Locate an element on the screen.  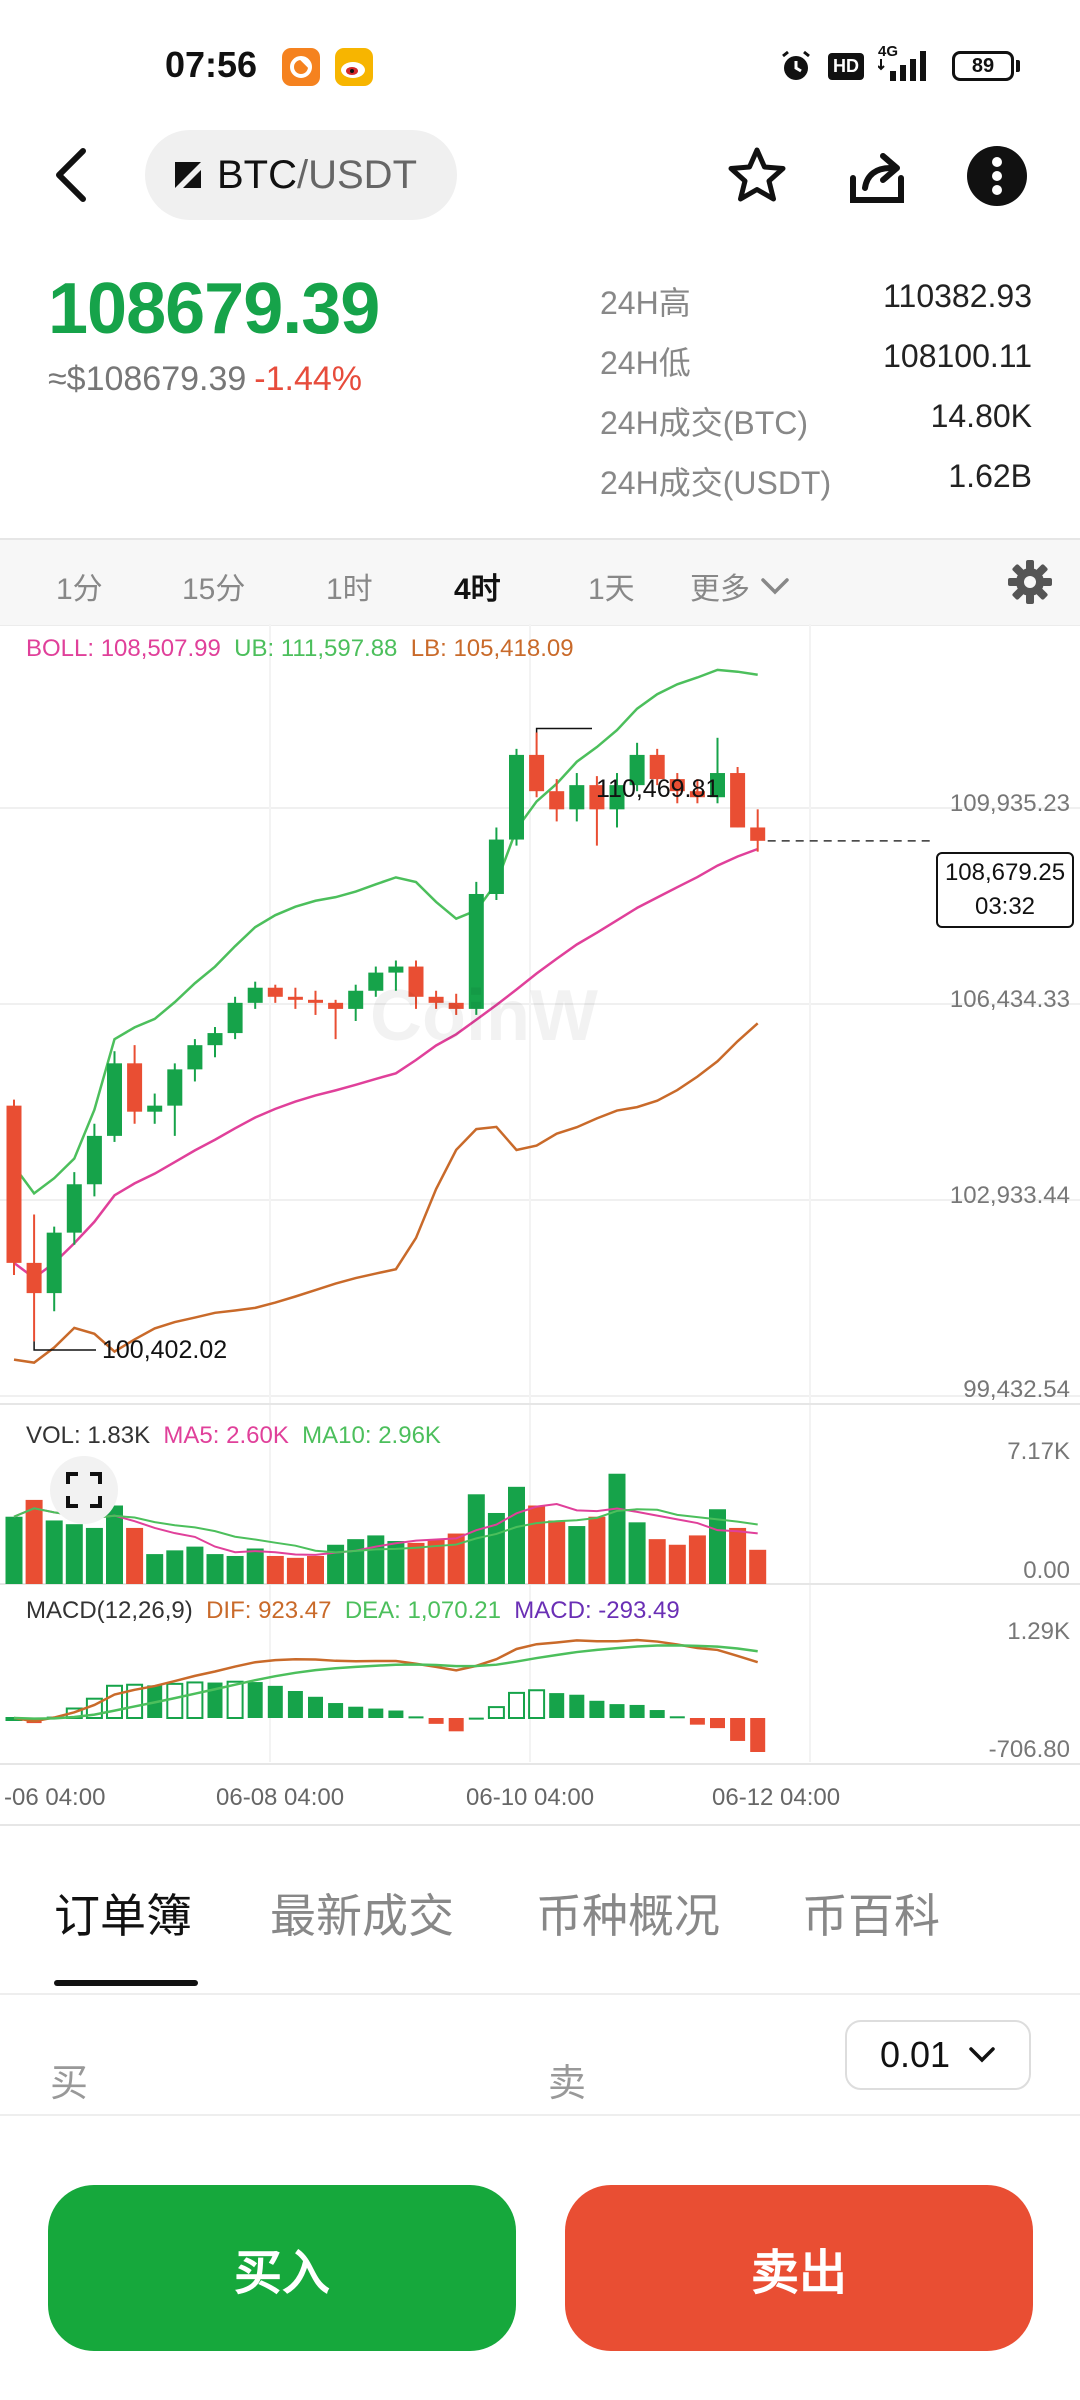
ma5-value: MA5: 2.60K is located at coordinates (226, 1435).